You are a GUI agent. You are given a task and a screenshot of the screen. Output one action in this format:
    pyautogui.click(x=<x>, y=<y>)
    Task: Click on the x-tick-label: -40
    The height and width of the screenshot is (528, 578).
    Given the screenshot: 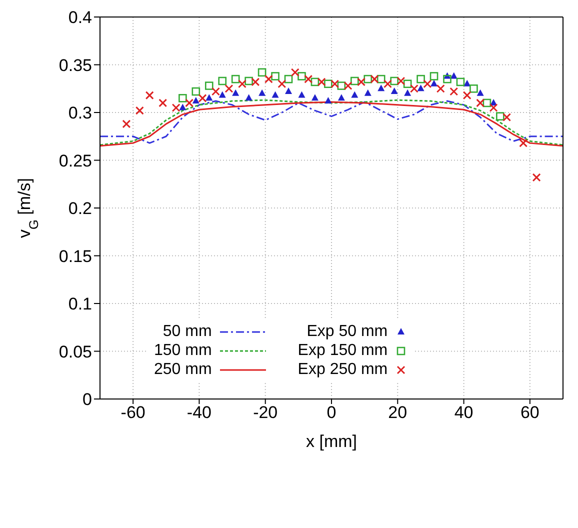 What is the action you would take?
    pyautogui.click(x=199, y=412)
    